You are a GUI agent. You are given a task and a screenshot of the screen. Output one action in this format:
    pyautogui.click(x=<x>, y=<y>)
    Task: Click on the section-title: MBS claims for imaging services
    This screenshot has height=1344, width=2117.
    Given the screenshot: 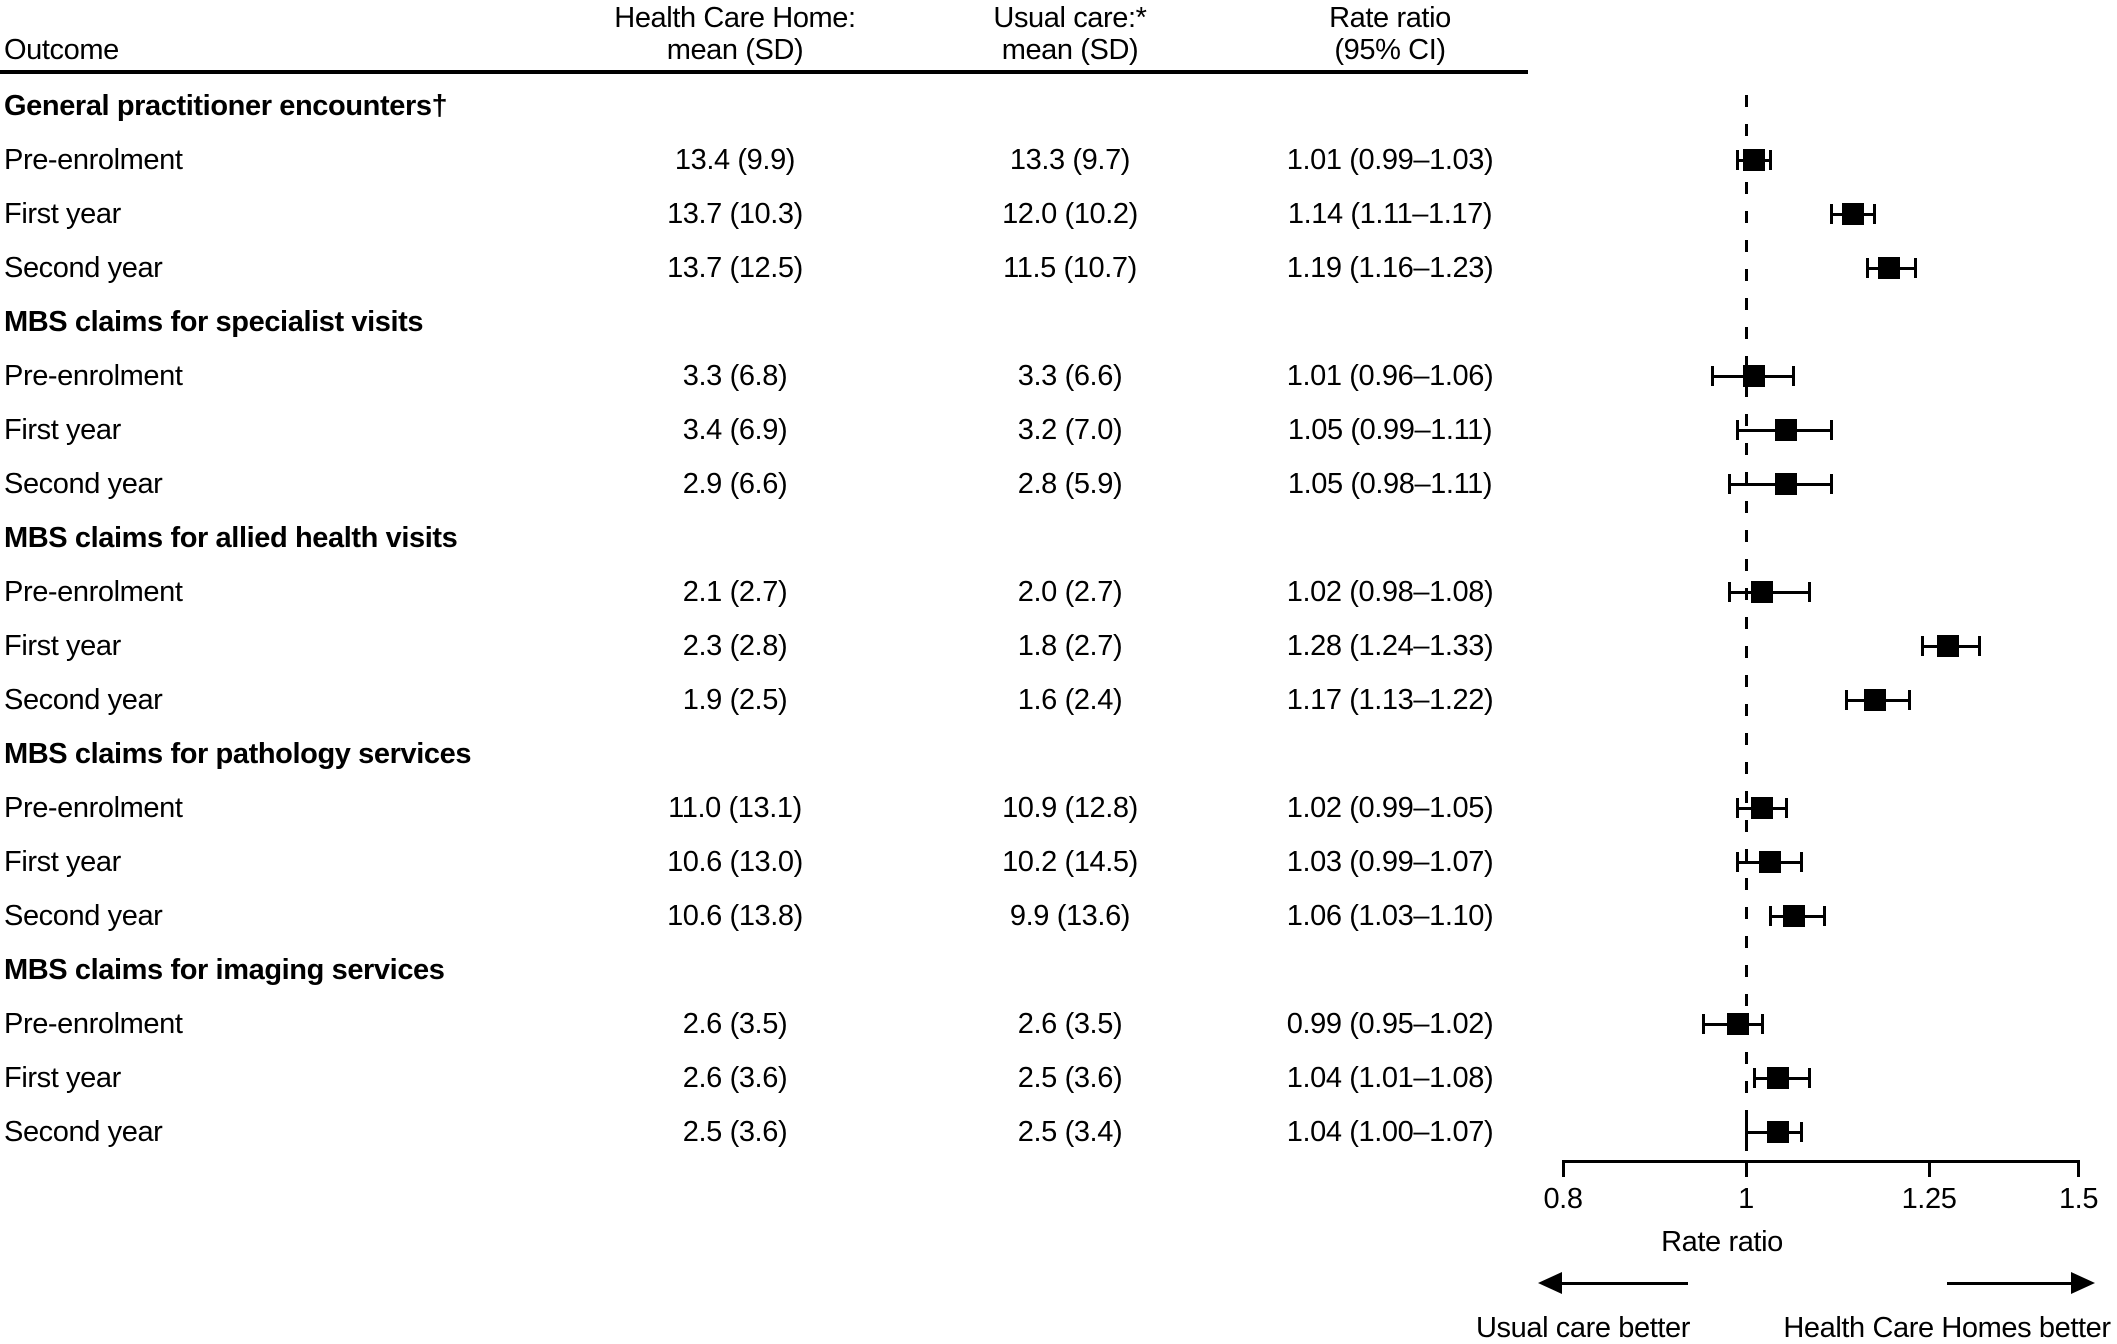 What is the action you would take?
    pyautogui.click(x=224, y=969)
    